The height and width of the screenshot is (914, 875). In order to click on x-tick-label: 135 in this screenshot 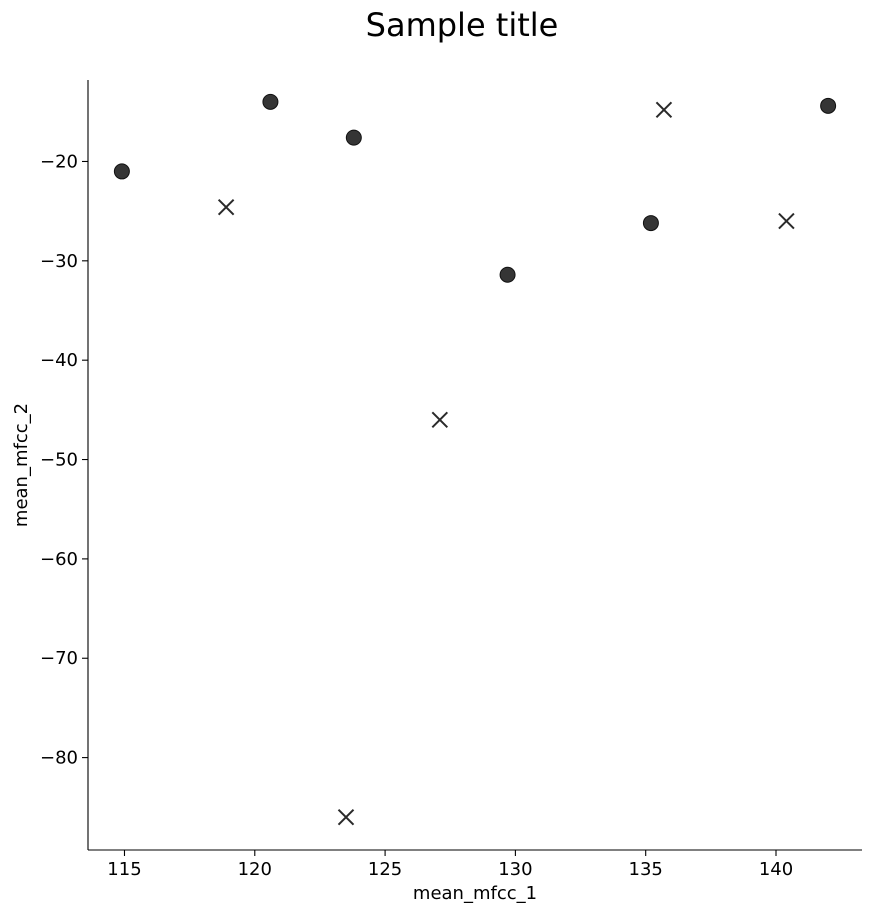, I will do `click(646, 869)`.